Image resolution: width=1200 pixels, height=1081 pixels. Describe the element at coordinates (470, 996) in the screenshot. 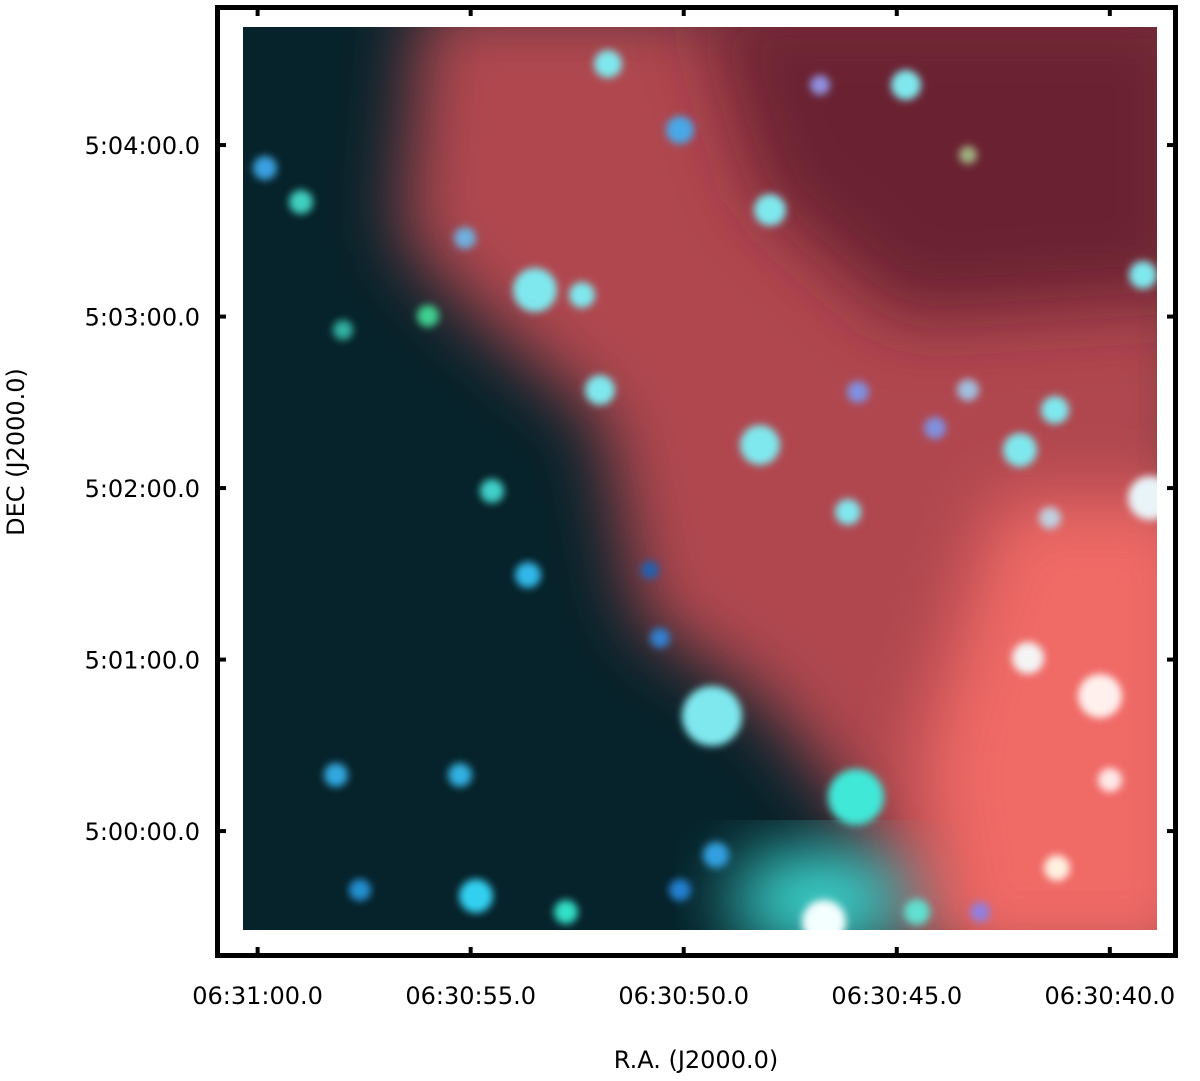

I see `x-tick-label: 06:30:55.0` at that location.